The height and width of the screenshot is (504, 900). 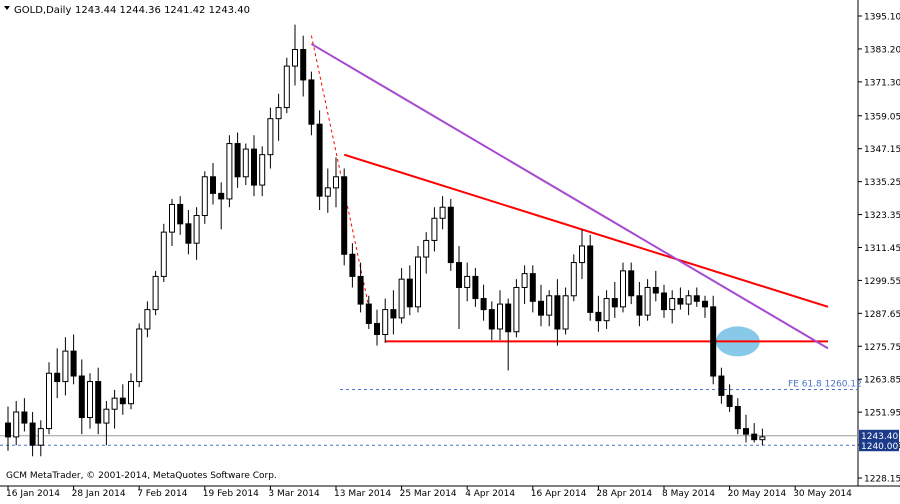 I want to click on price-tick-label: 1371.30, so click(x=882, y=83).